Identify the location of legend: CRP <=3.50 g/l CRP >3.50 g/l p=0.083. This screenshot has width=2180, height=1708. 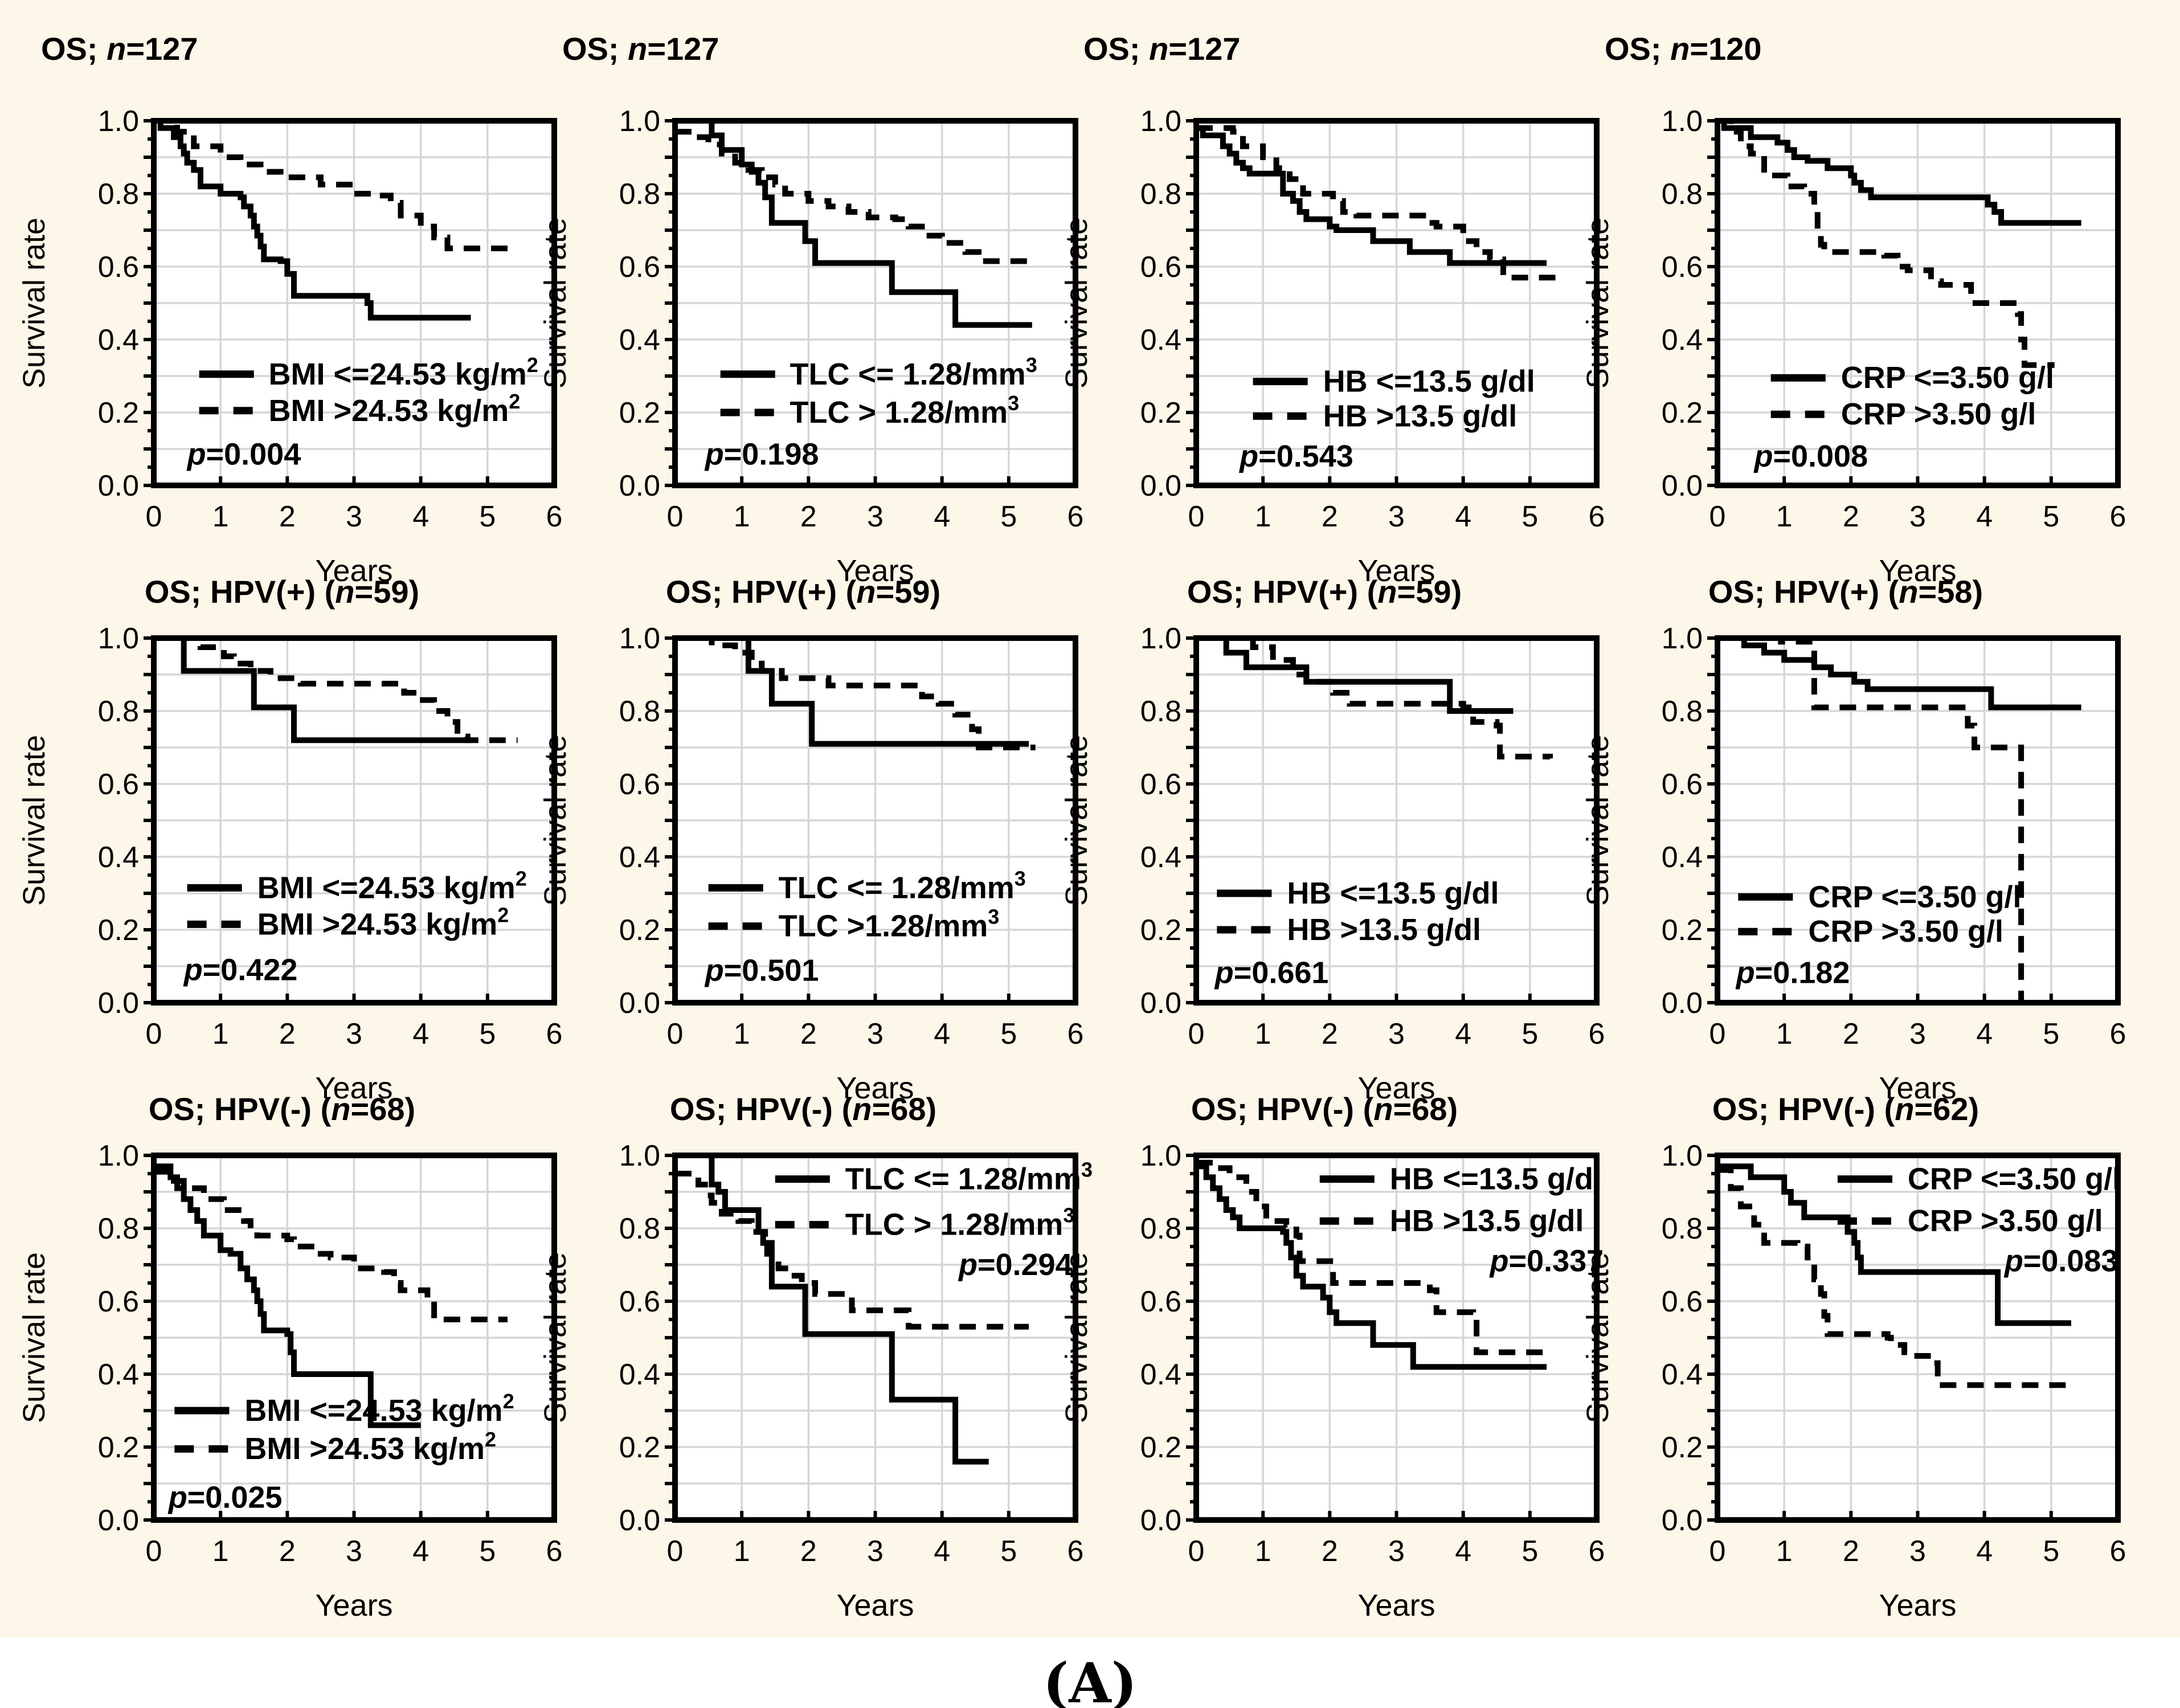
(1979, 1220).